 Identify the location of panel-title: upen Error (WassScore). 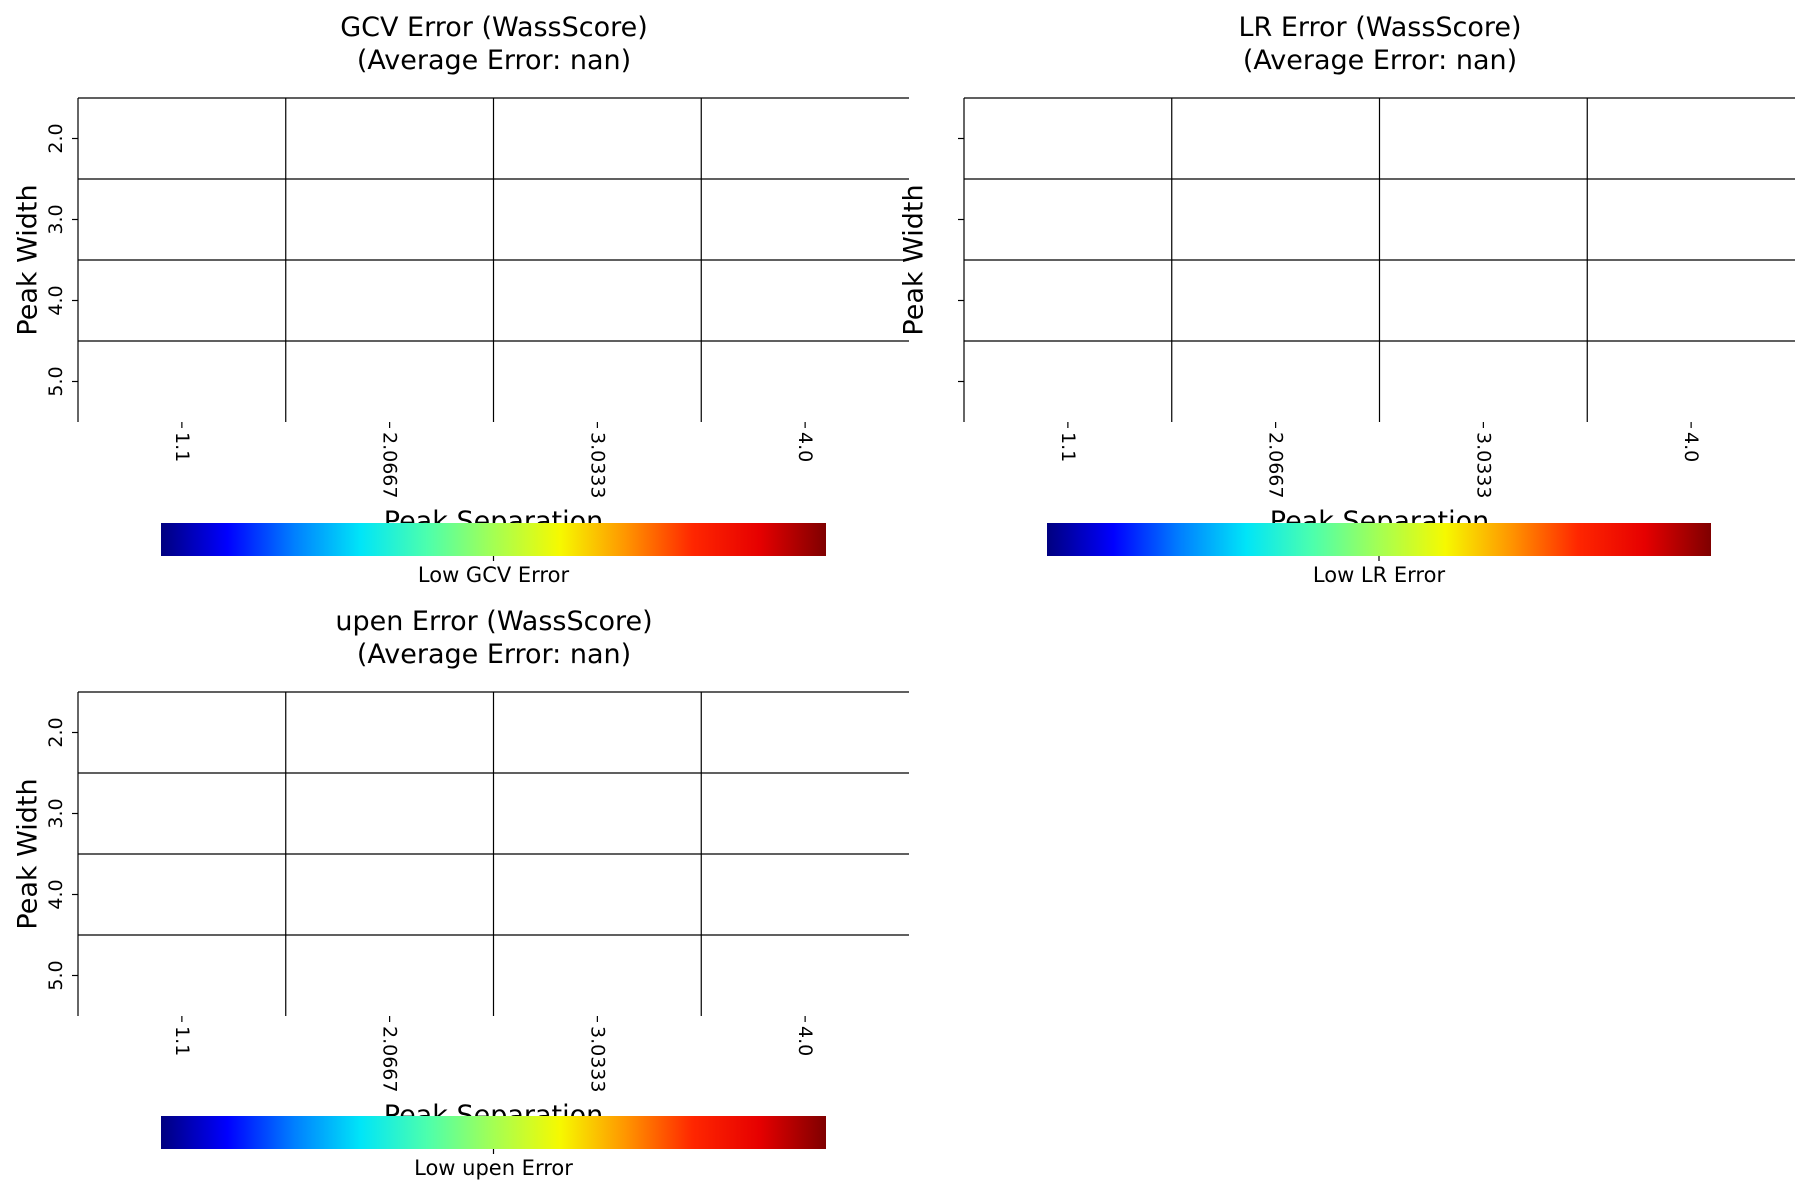
(493, 621).